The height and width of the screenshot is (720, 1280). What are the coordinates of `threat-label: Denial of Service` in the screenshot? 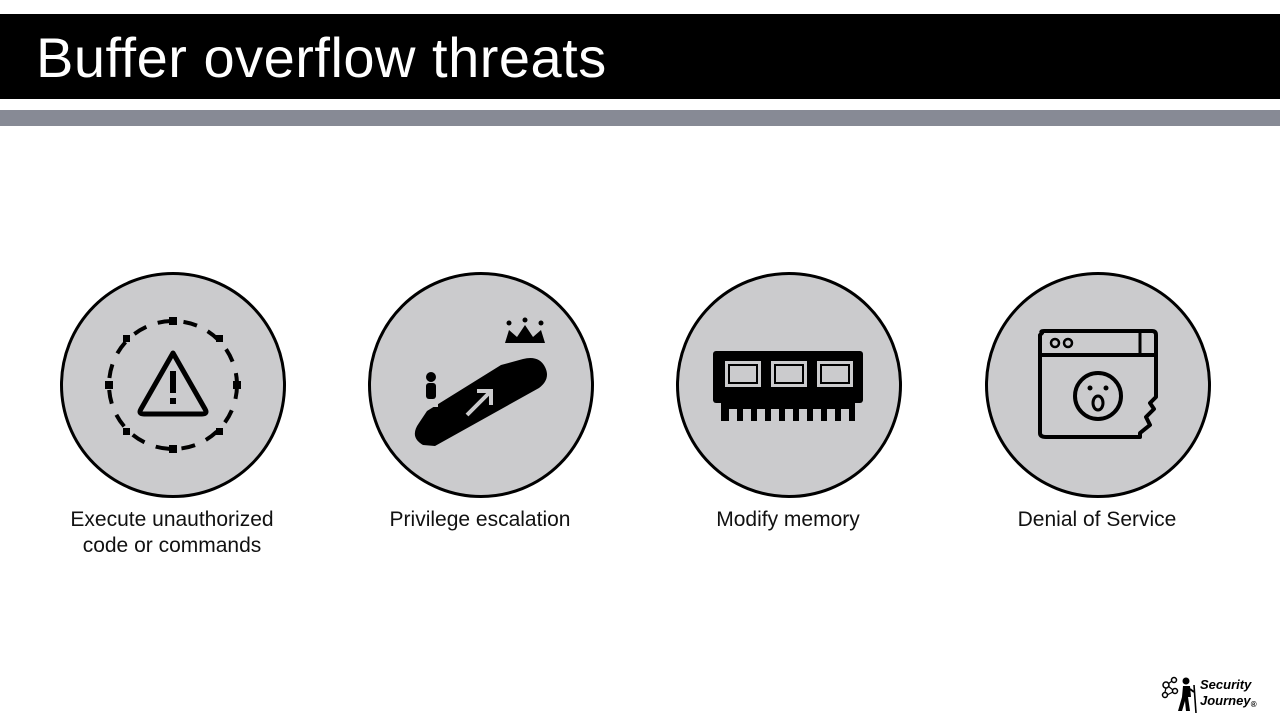 It's located at (1097, 519).